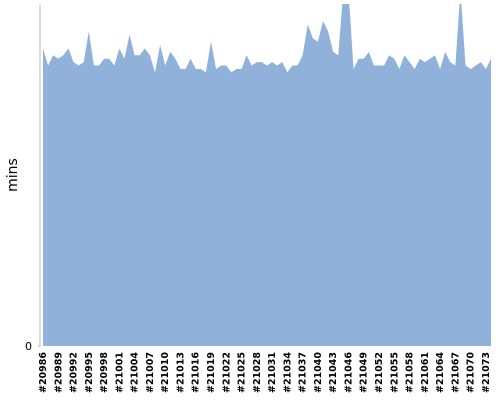 The image size is (500, 400). Describe the element at coordinates (440, 372) in the screenshot. I see `x-tick-label: #21064` at that location.